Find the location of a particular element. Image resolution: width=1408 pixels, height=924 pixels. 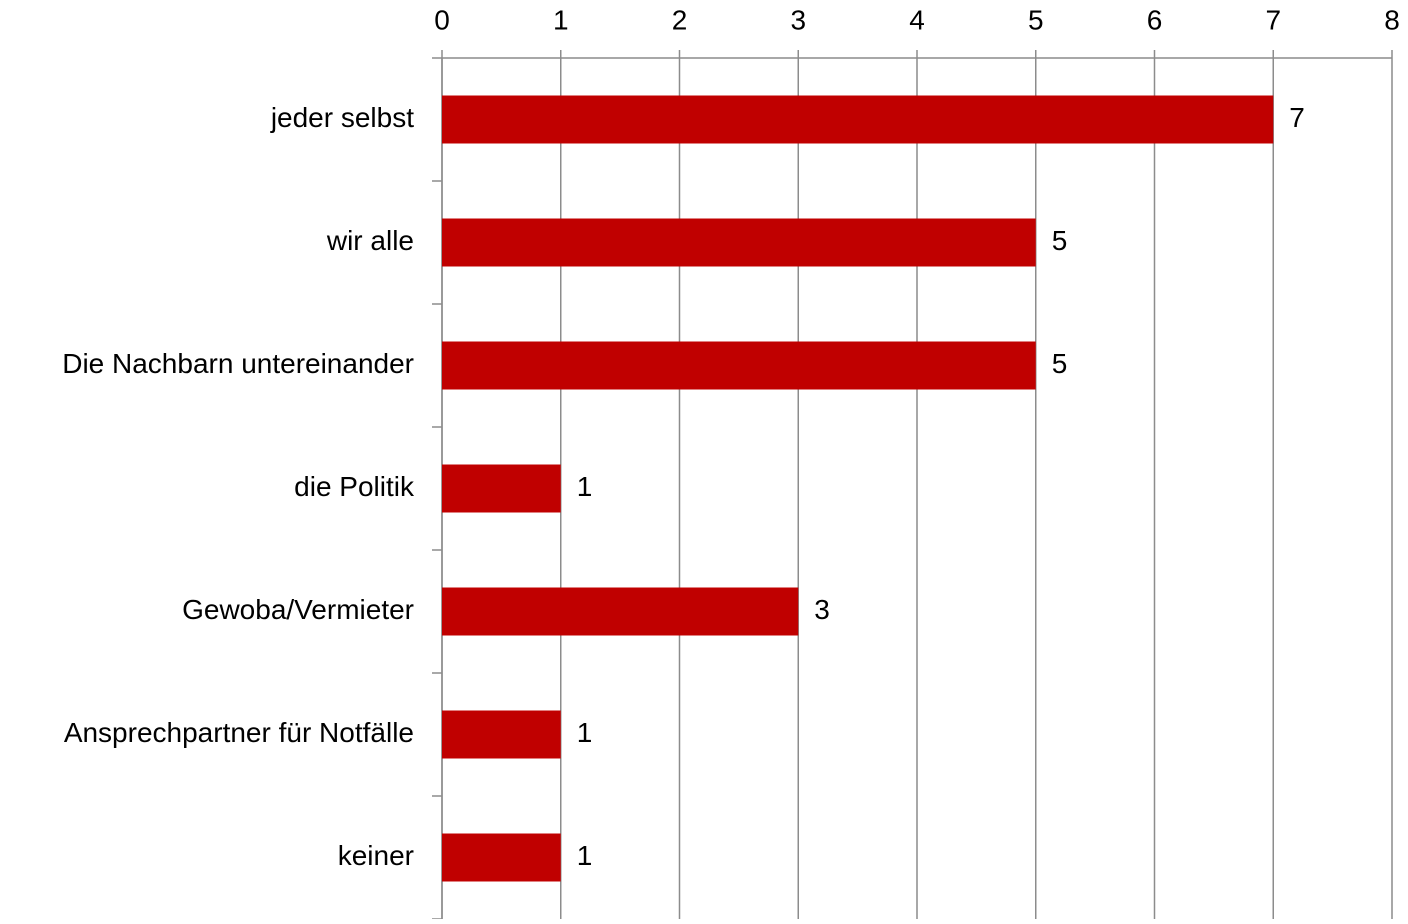

x-tick-label: 2 is located at coordinates (680, 19).